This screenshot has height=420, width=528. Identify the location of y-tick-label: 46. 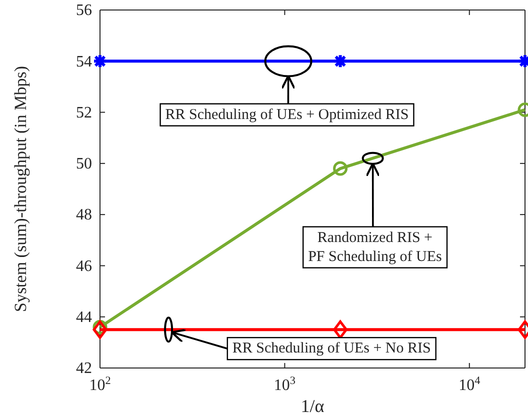
(84, 266).